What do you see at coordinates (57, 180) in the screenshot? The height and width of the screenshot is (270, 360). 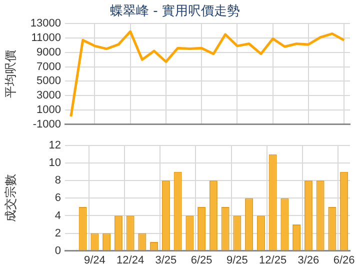 I see `y-tick-label: 8` at bounding box center [57, 180].